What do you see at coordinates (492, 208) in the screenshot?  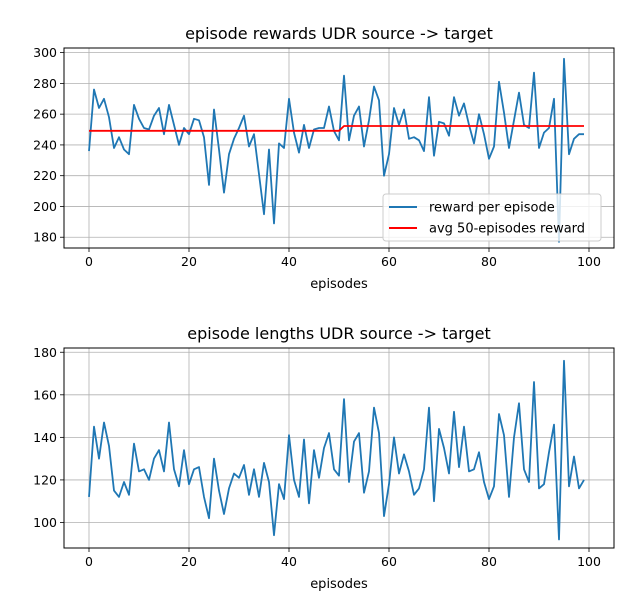 I see `legend-label-reward-per-episode: reward per episode` at bounding box center [492, 208].